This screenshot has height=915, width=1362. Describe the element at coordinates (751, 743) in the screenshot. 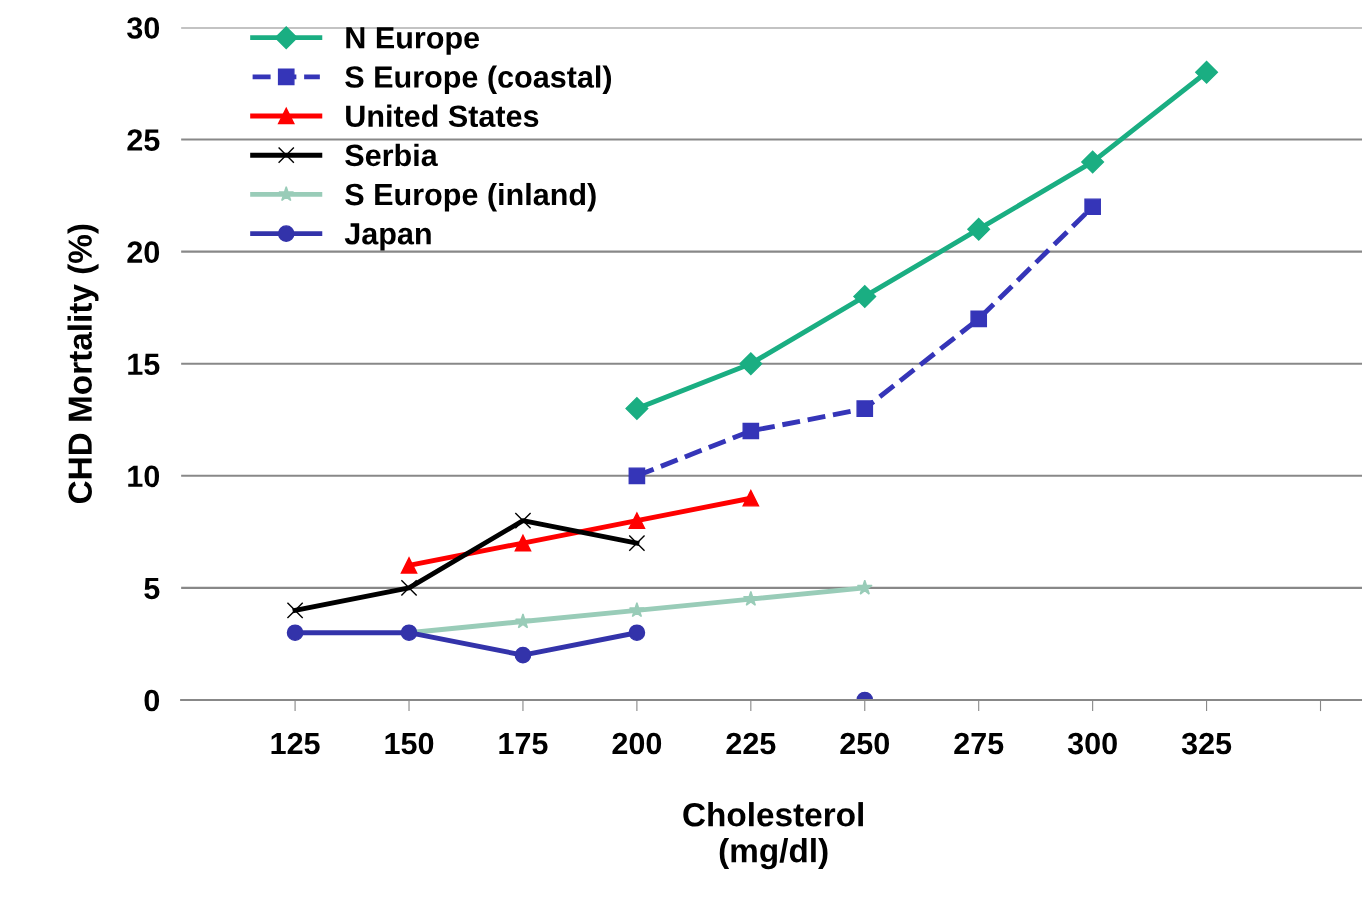

I see `x-tick-label: 225` at that location.